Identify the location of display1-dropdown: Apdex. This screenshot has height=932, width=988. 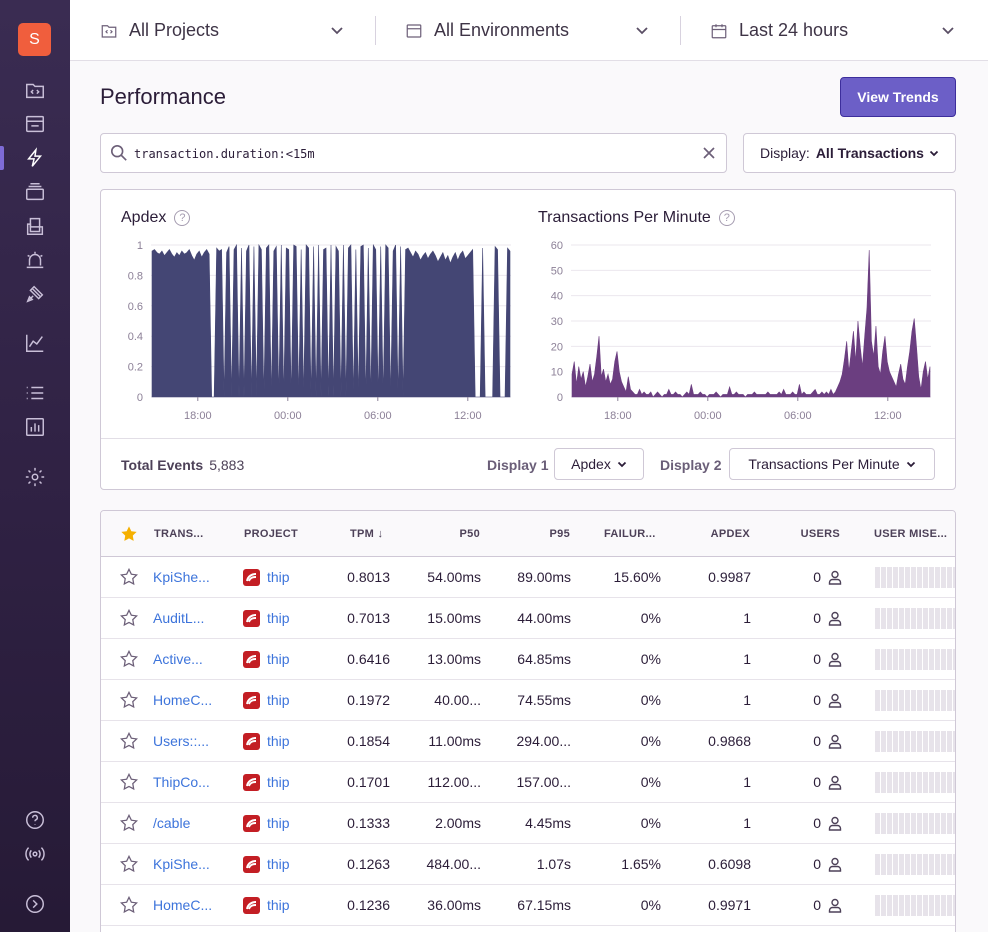
(599, 464).